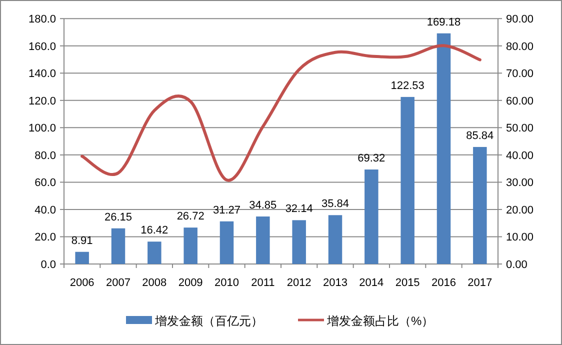  What do you see at coordinates (118, 283) in the screenshot?
I see `x-tick-label: 2007` at bounding box center [118, 283].